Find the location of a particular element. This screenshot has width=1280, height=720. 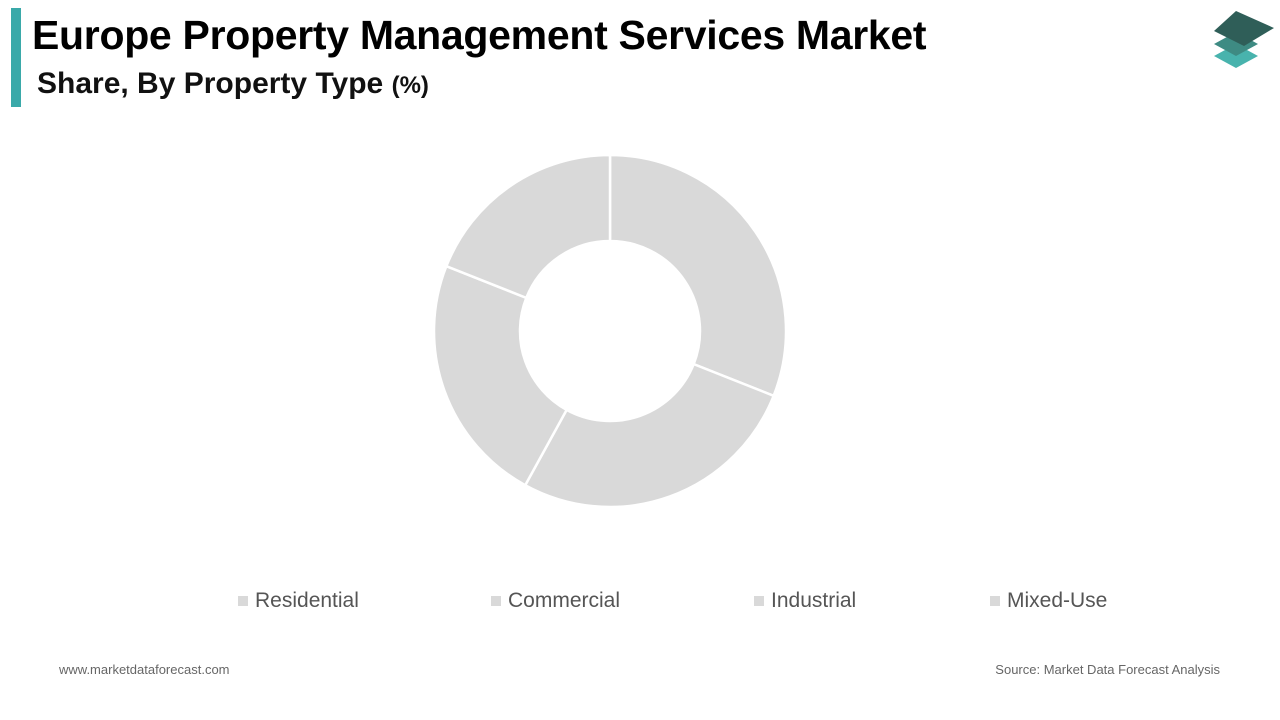

pie-slice-commercial is located at coordinates (649, 435).